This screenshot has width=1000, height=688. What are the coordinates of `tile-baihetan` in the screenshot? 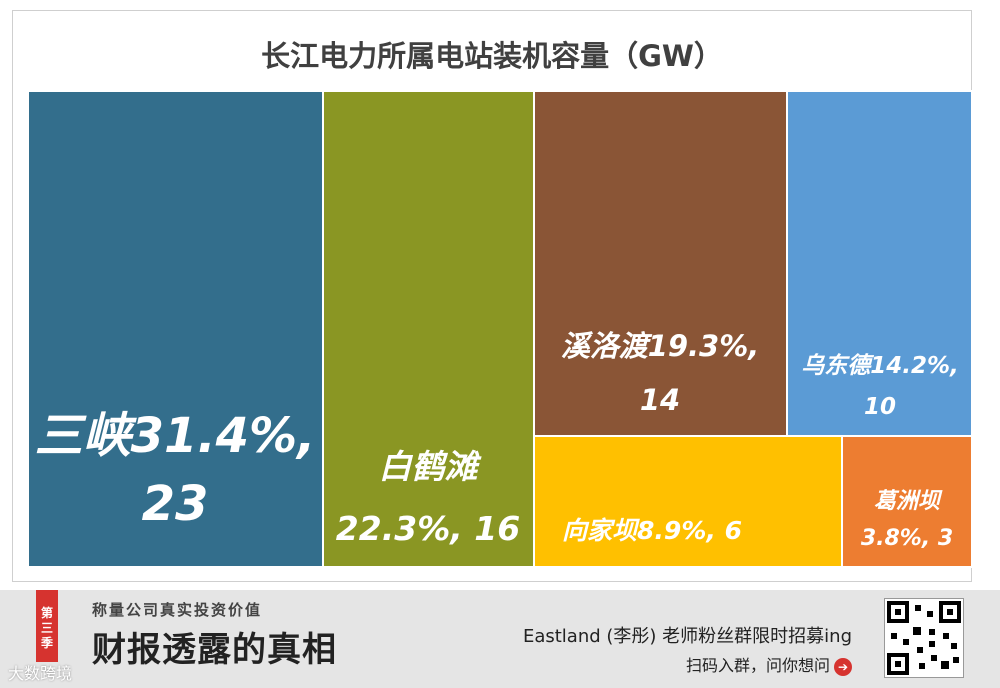 It's located at (428, 329).